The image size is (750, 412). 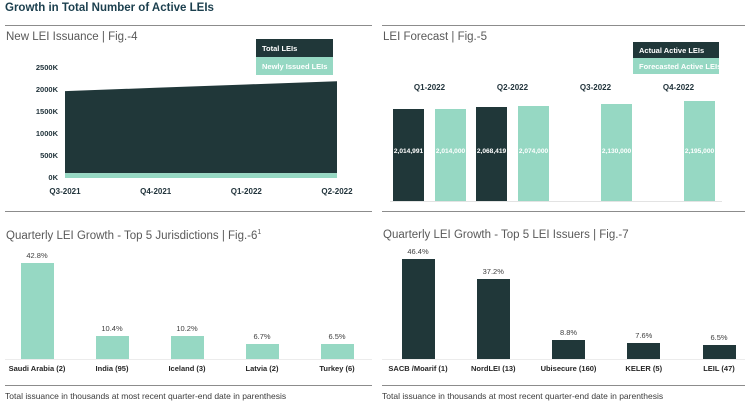 I want to click on fig7-bar-KELER (5), so click(x=644, y=350).